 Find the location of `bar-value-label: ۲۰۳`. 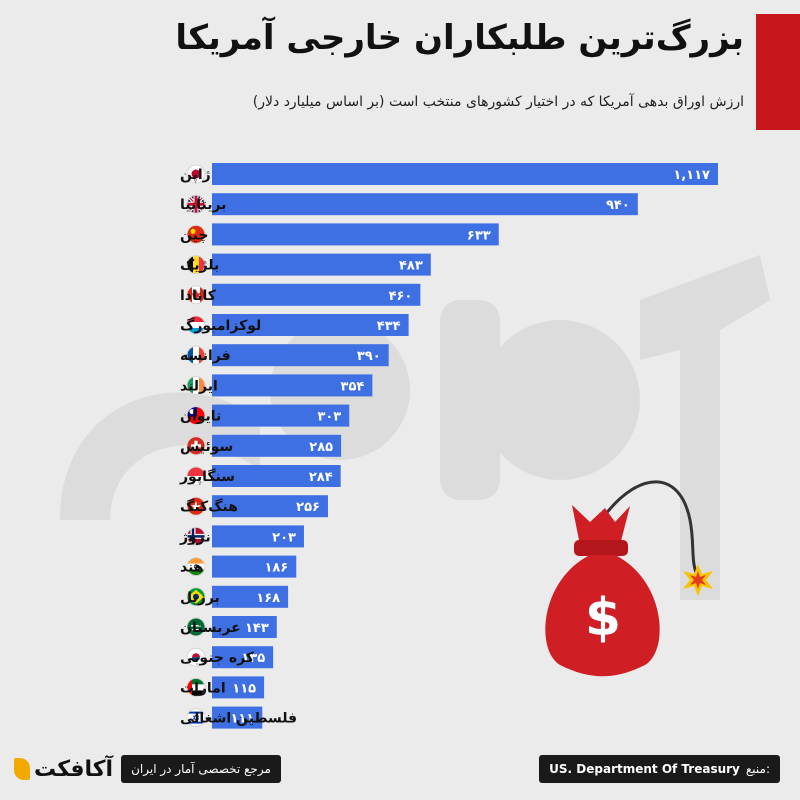

bar-value-label: ۲۰۳ is located at coordinates (284, 537).